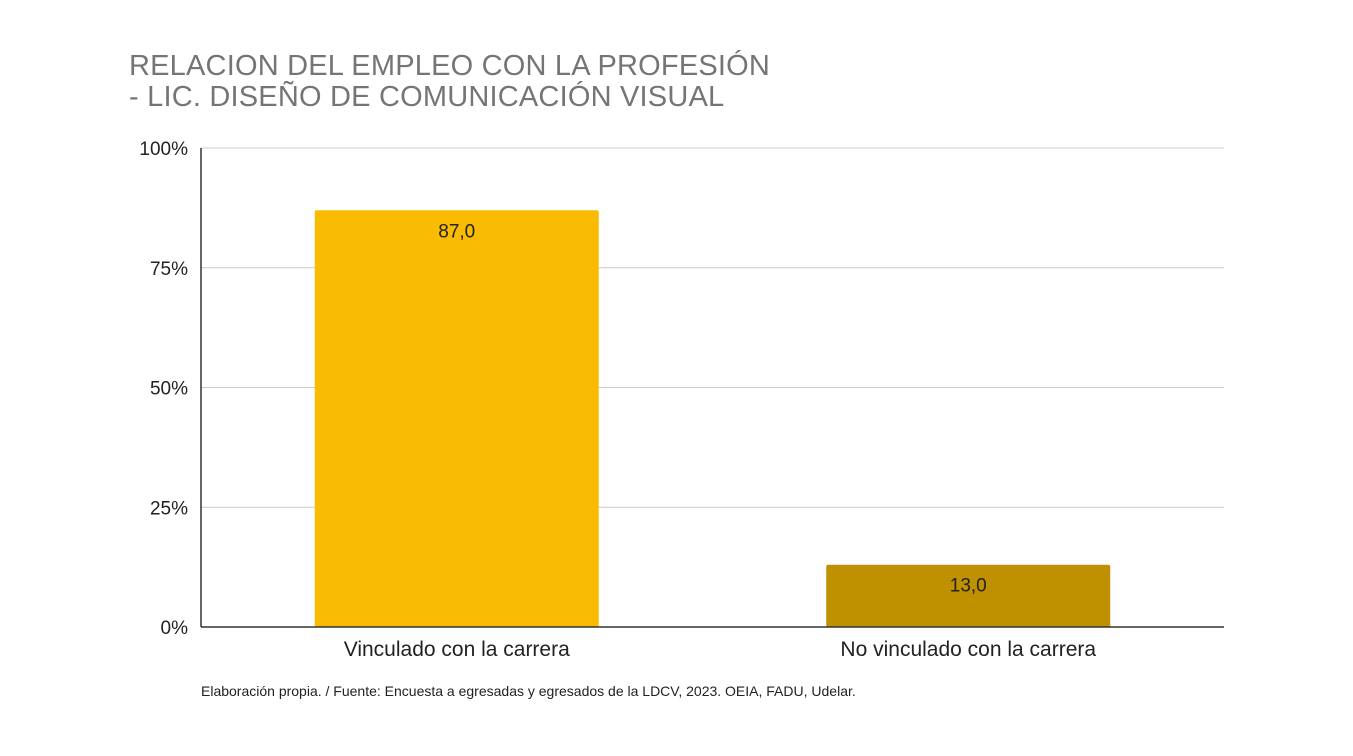 The height and width of the screenshot is (756, 1353). I want to click on chart-title-line-2: - LIC. DISEÑO DE COMUNICACIÓN VISUAL, so click(427, 97).